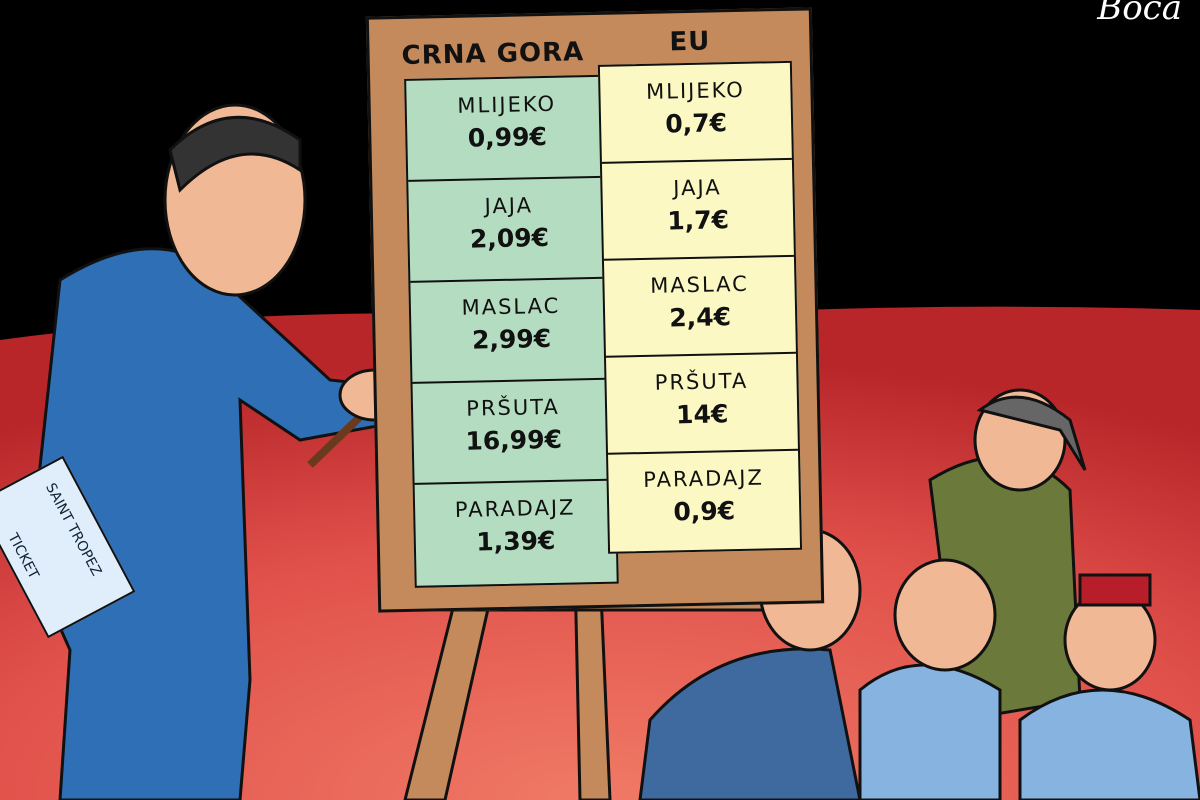 Image resolution: width=1200 pixels, height=800 pixels. I want to click on price-row: MASLAC 2,4€, so click(699, 307).